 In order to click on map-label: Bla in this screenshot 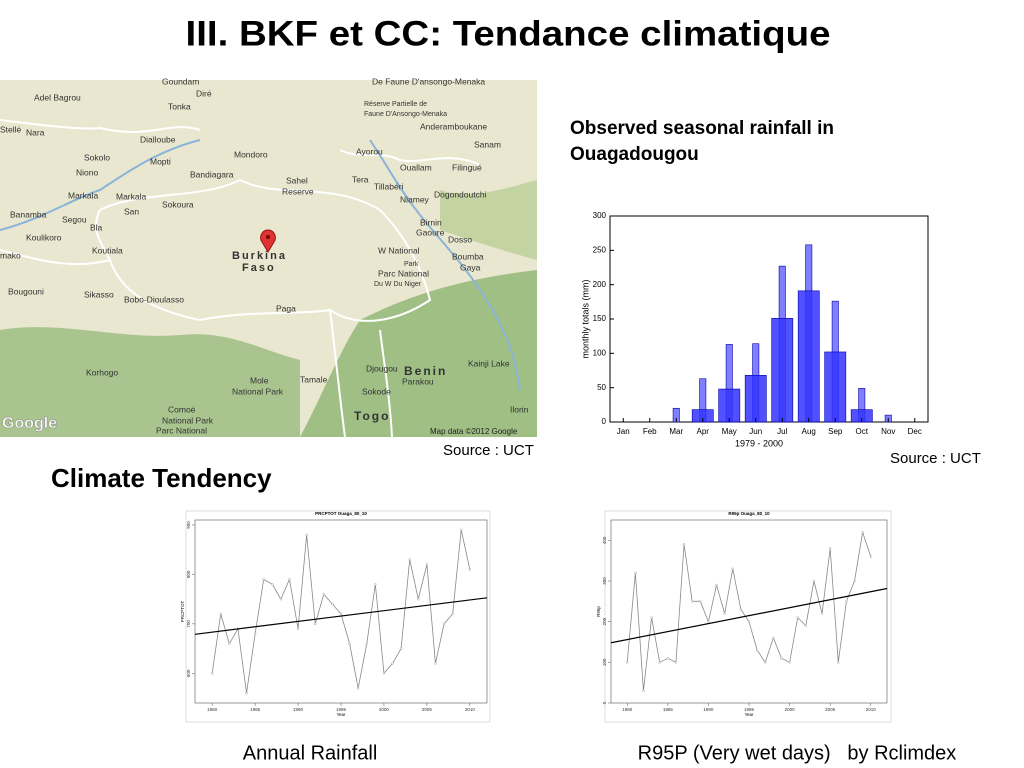, I will do `click(96, 227)`.